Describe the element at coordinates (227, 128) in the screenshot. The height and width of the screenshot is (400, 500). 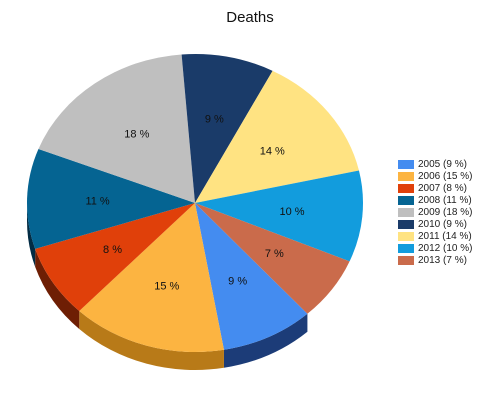
I see `slice-2010` at that location.